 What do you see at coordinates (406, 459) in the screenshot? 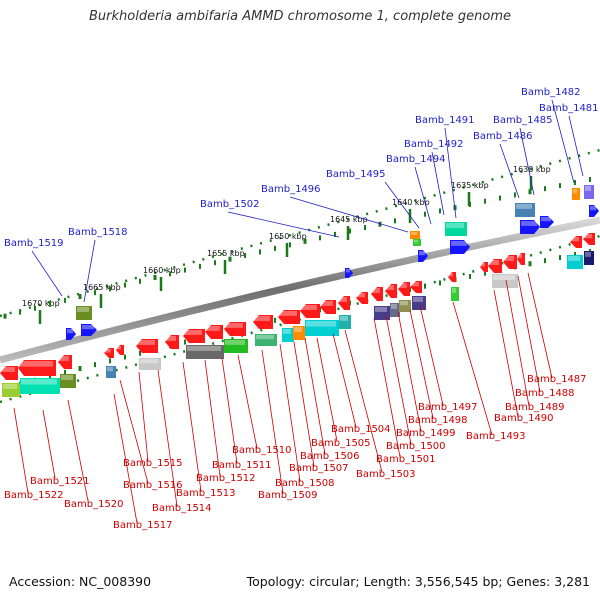
I see `reverse-gene-label: Bamb_1501` at bounding box center [406, 459].